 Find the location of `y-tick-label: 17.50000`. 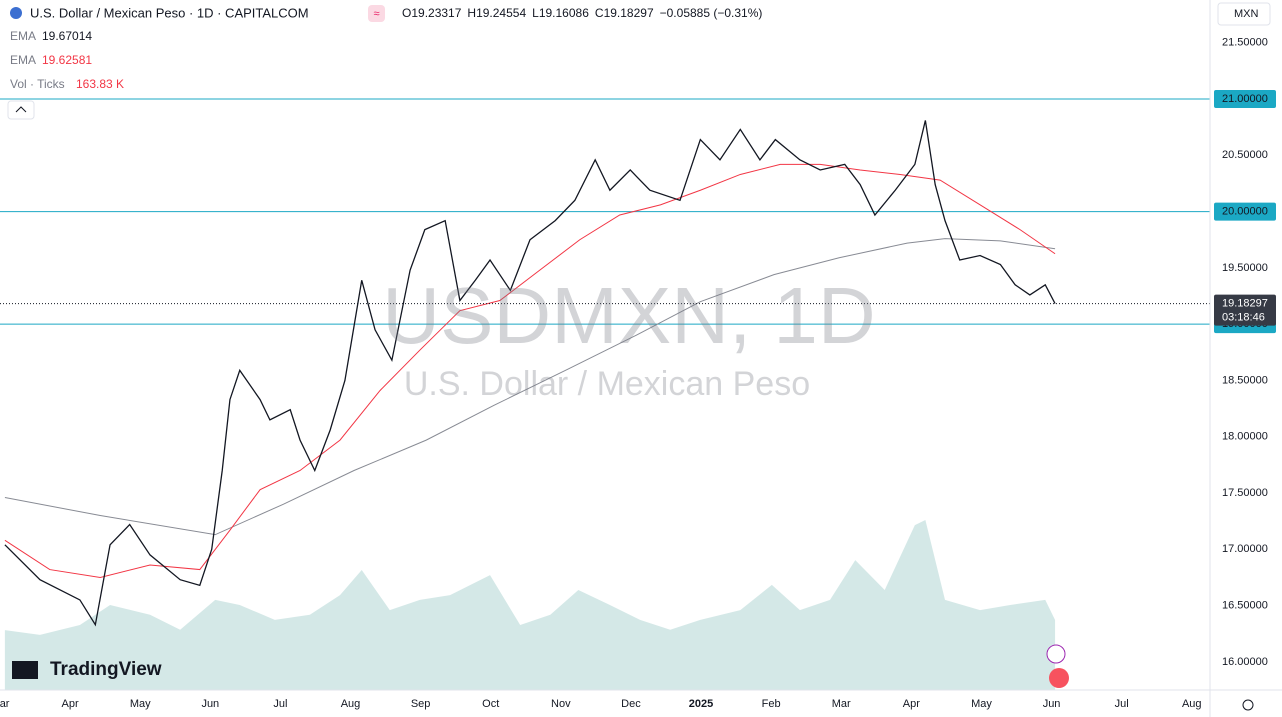

y-tick-label: 17.50000 is located at coordinates (1245, 493).